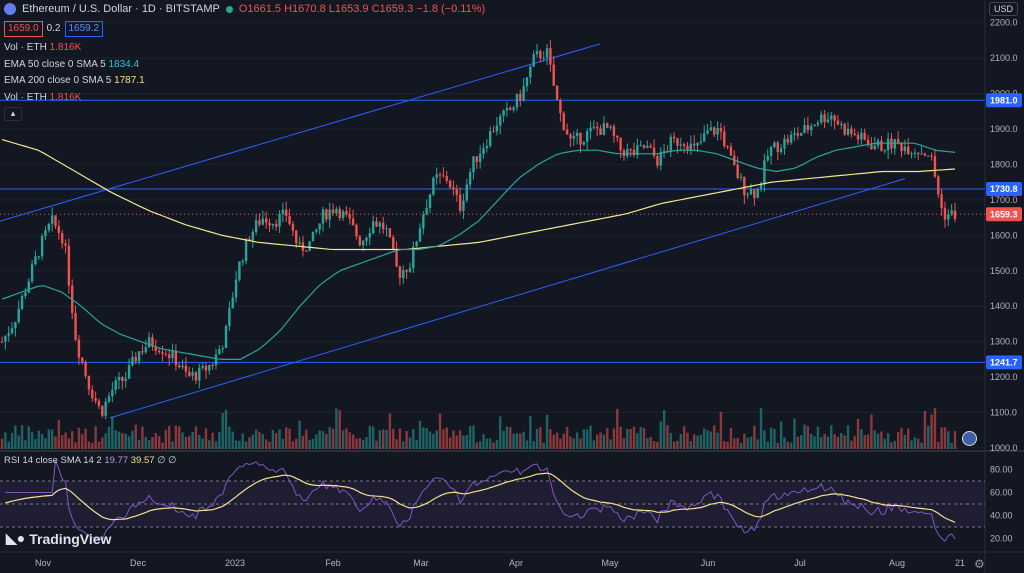 The width and height of the screenshot is (1024, 573). What do you see at coordinates (1004, 235) in the screenshot?
I see `price-tick-label: 1600.0` at bounding box center [1004, 235].